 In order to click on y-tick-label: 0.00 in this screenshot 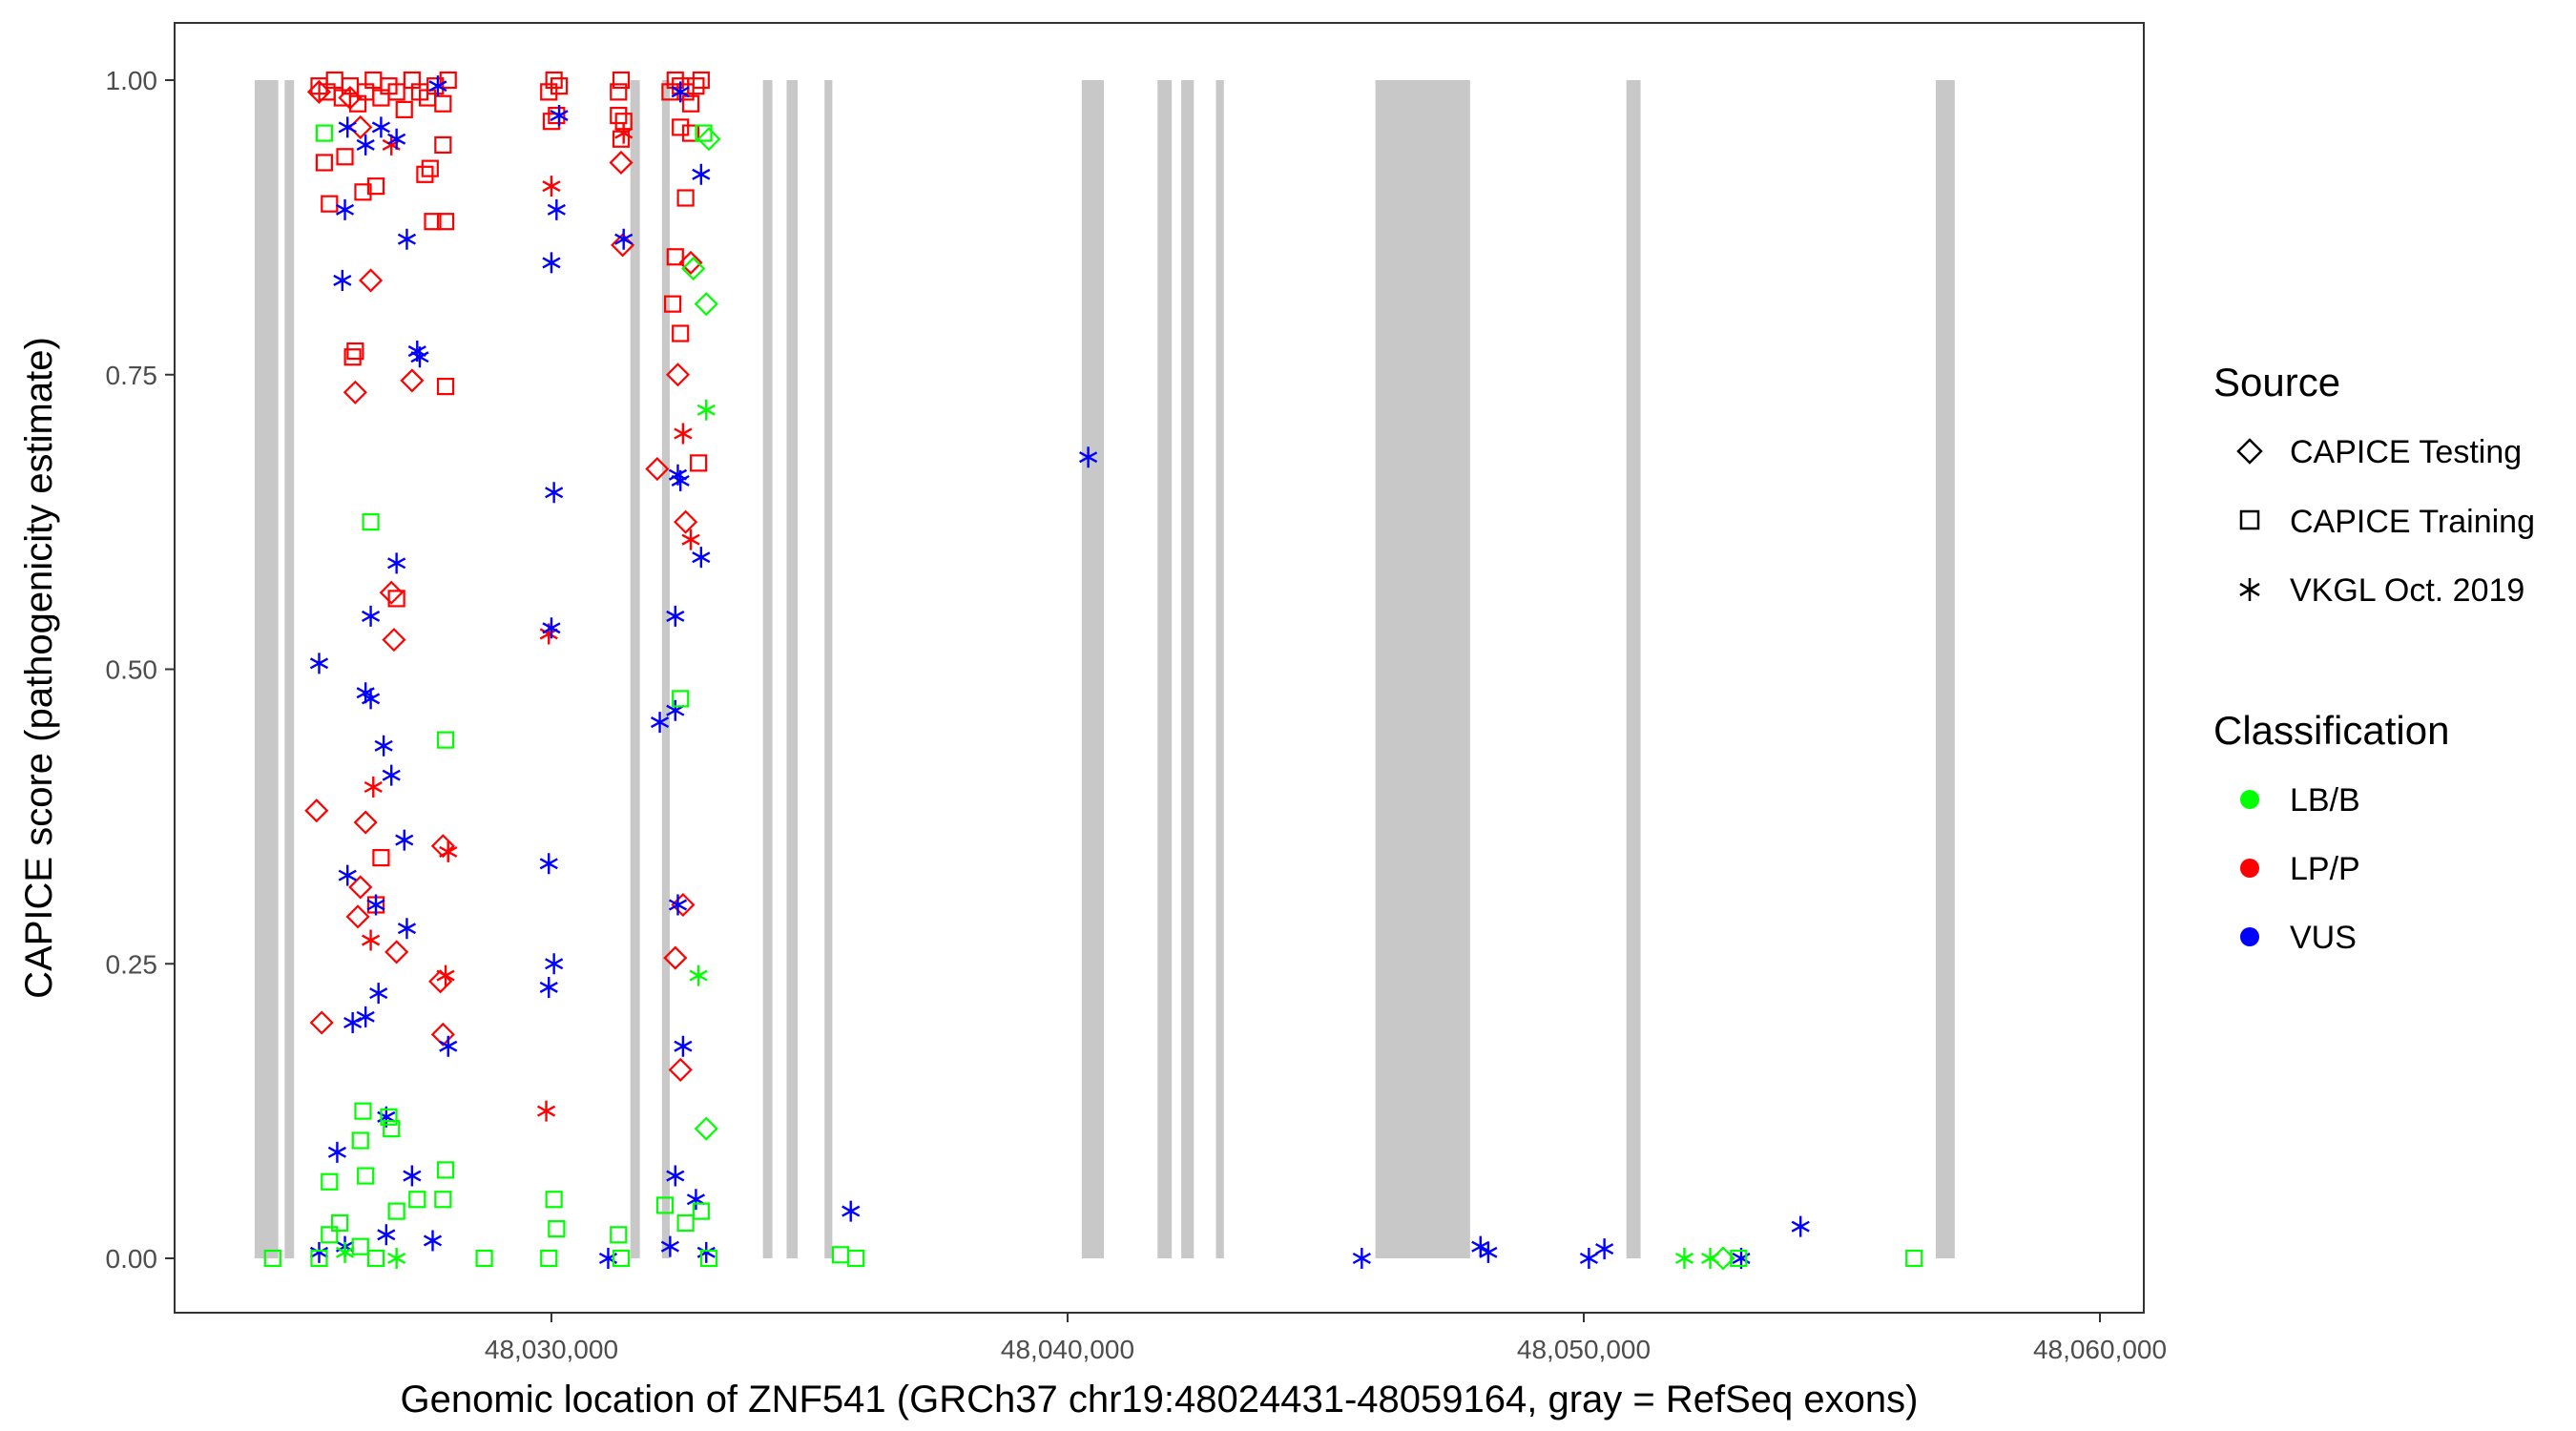, I will do `click(132, 1259)`.